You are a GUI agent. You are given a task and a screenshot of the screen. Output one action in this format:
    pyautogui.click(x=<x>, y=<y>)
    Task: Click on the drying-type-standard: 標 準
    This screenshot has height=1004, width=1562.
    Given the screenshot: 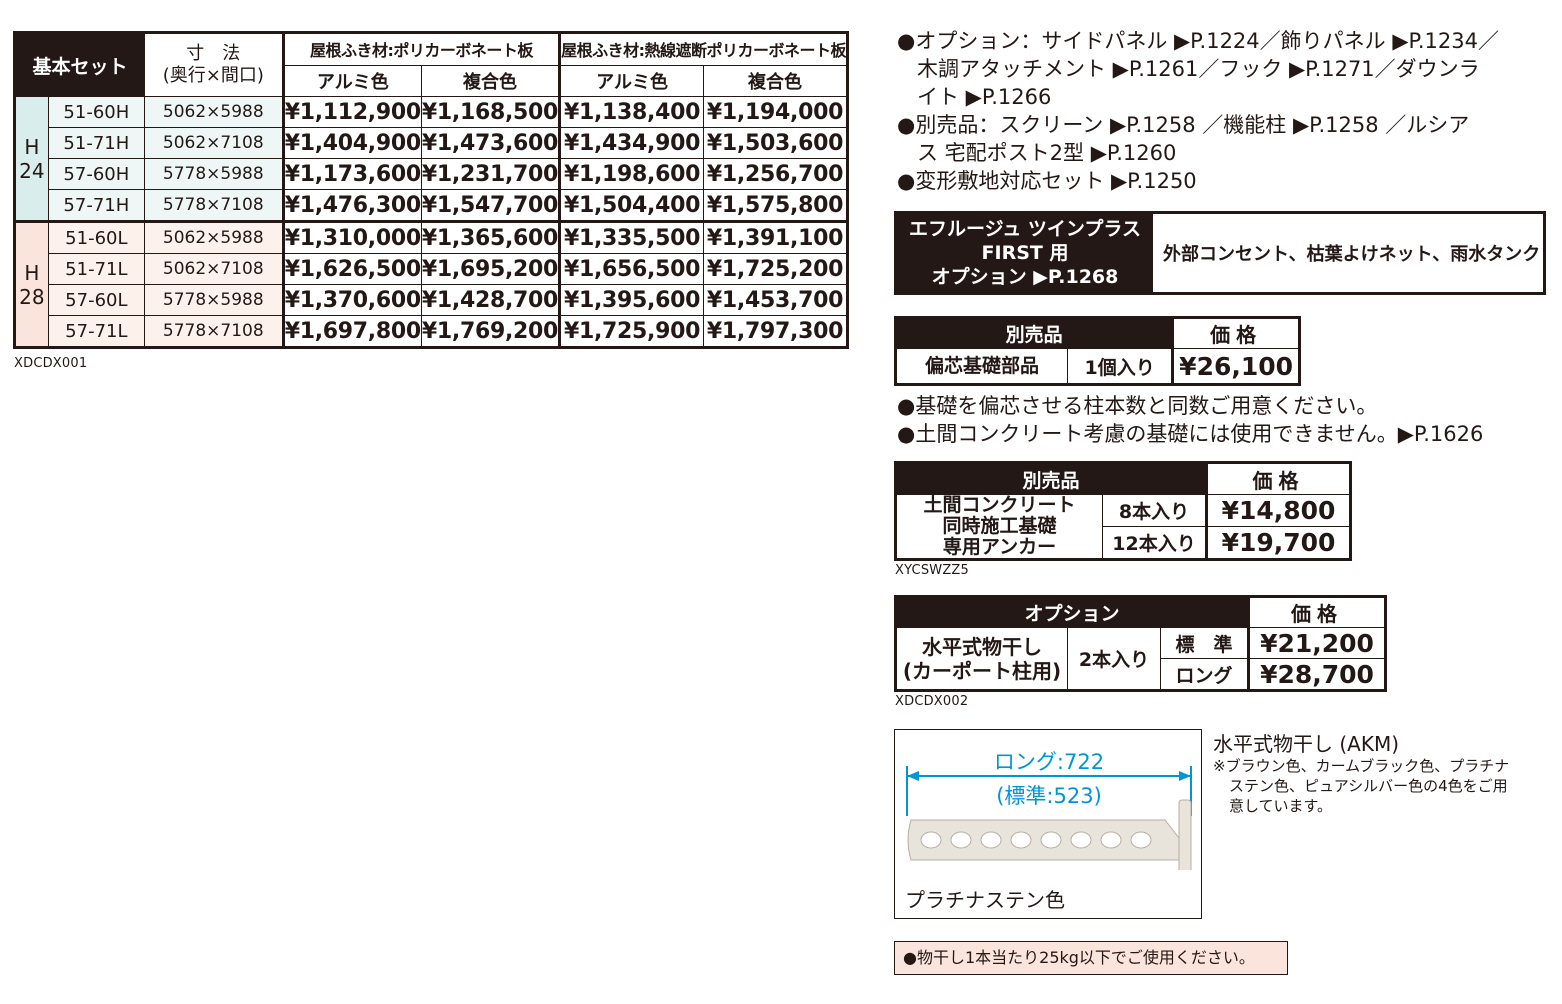 What is the action you would take?
    pyautogui.click(x=1204, y=643)
    